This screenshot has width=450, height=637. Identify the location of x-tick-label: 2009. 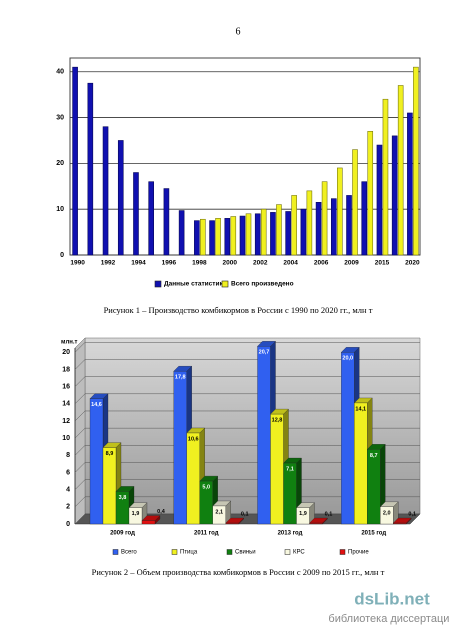
(351, 263).